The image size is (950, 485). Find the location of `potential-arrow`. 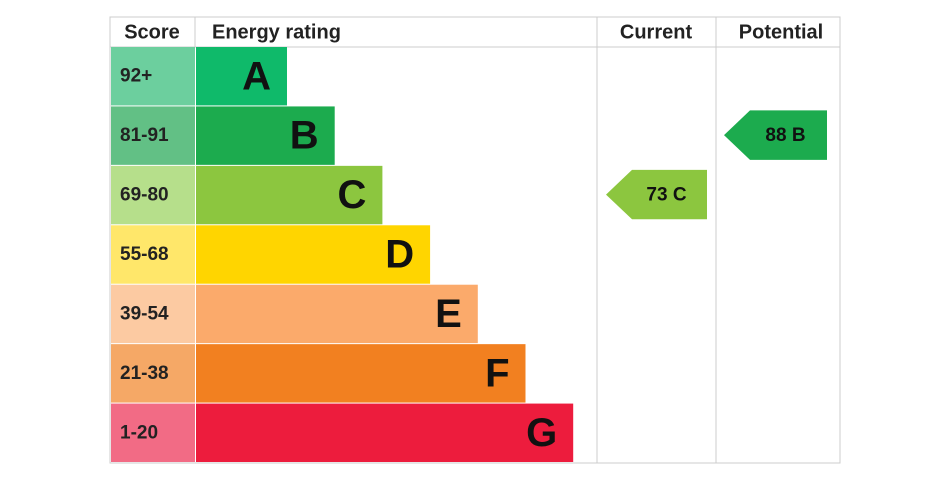

potential-arrow is located at coordinates (775, 135).